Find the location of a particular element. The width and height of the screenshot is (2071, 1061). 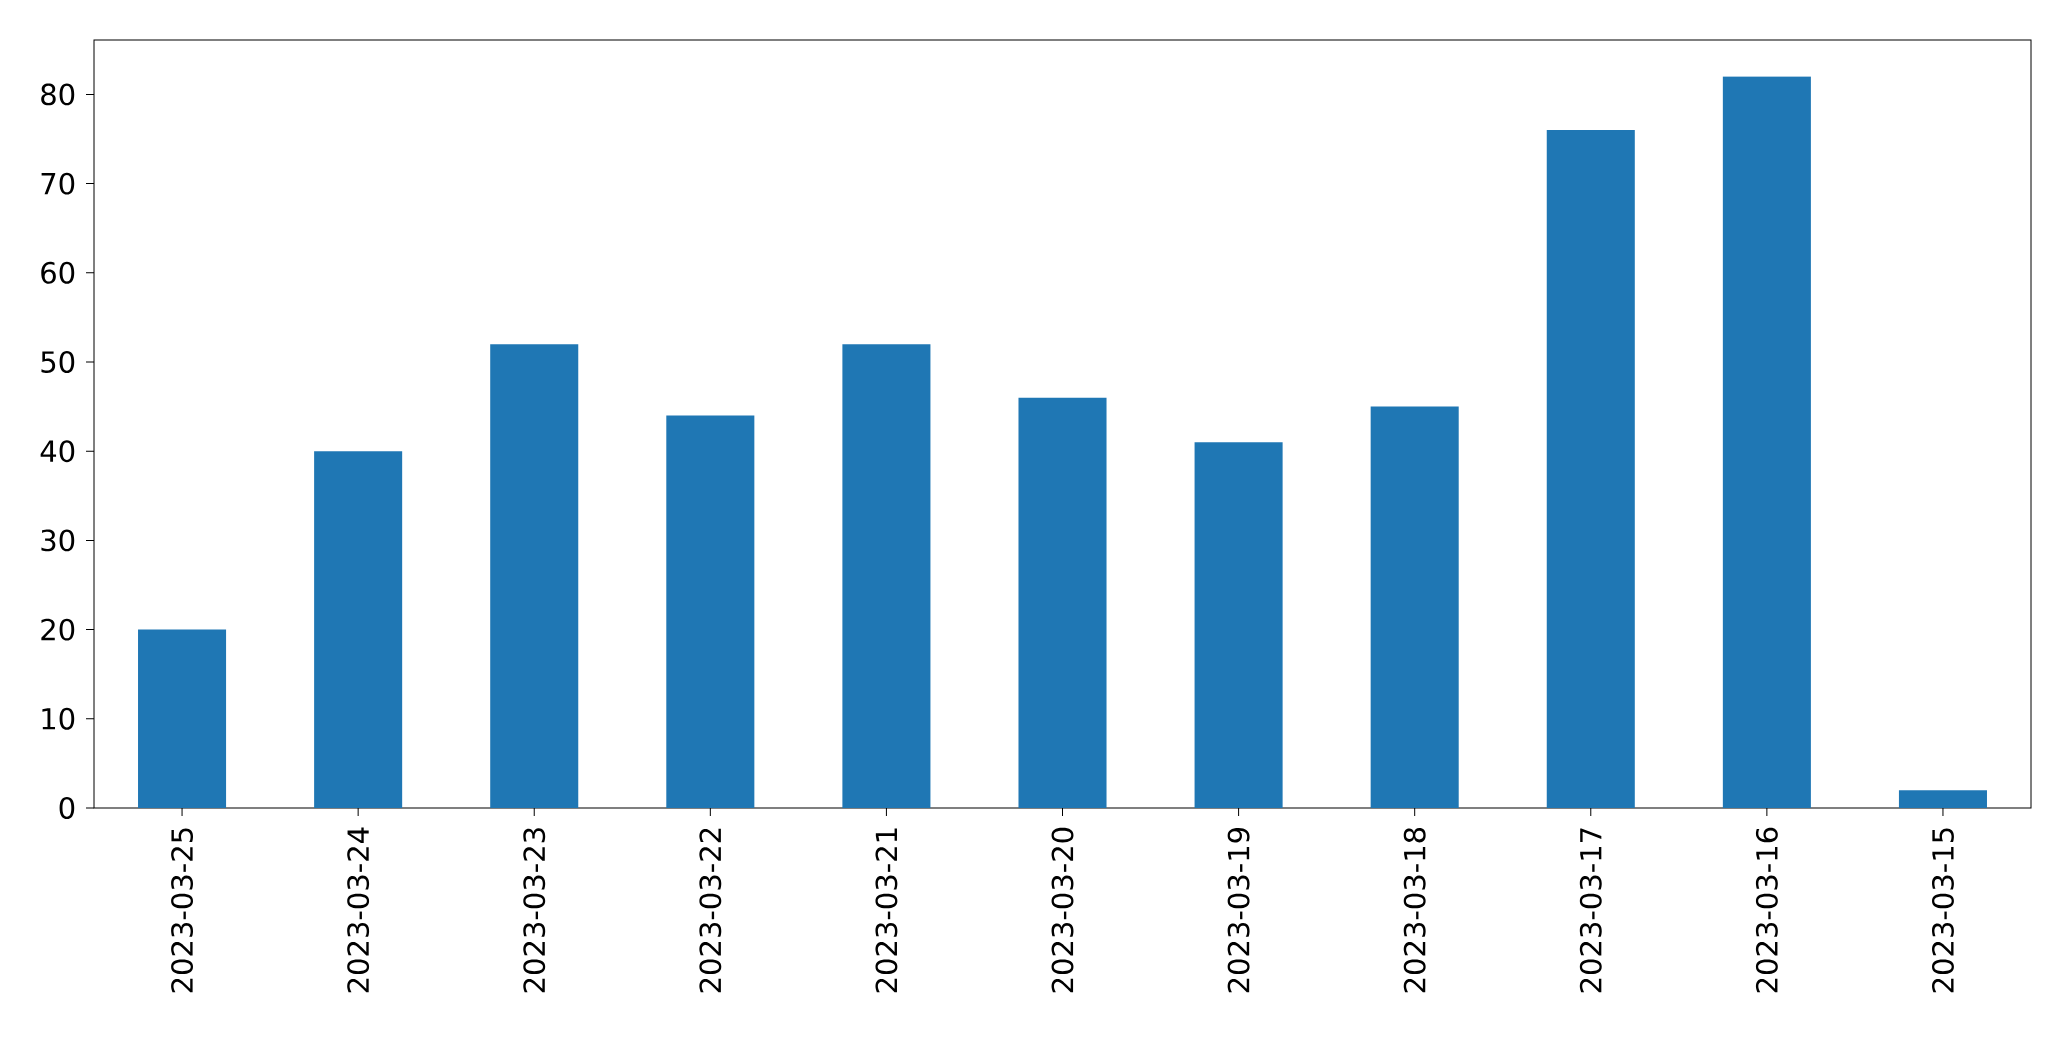

x-tick-label: 2023-03-25 is located at coordinates (182, 910).